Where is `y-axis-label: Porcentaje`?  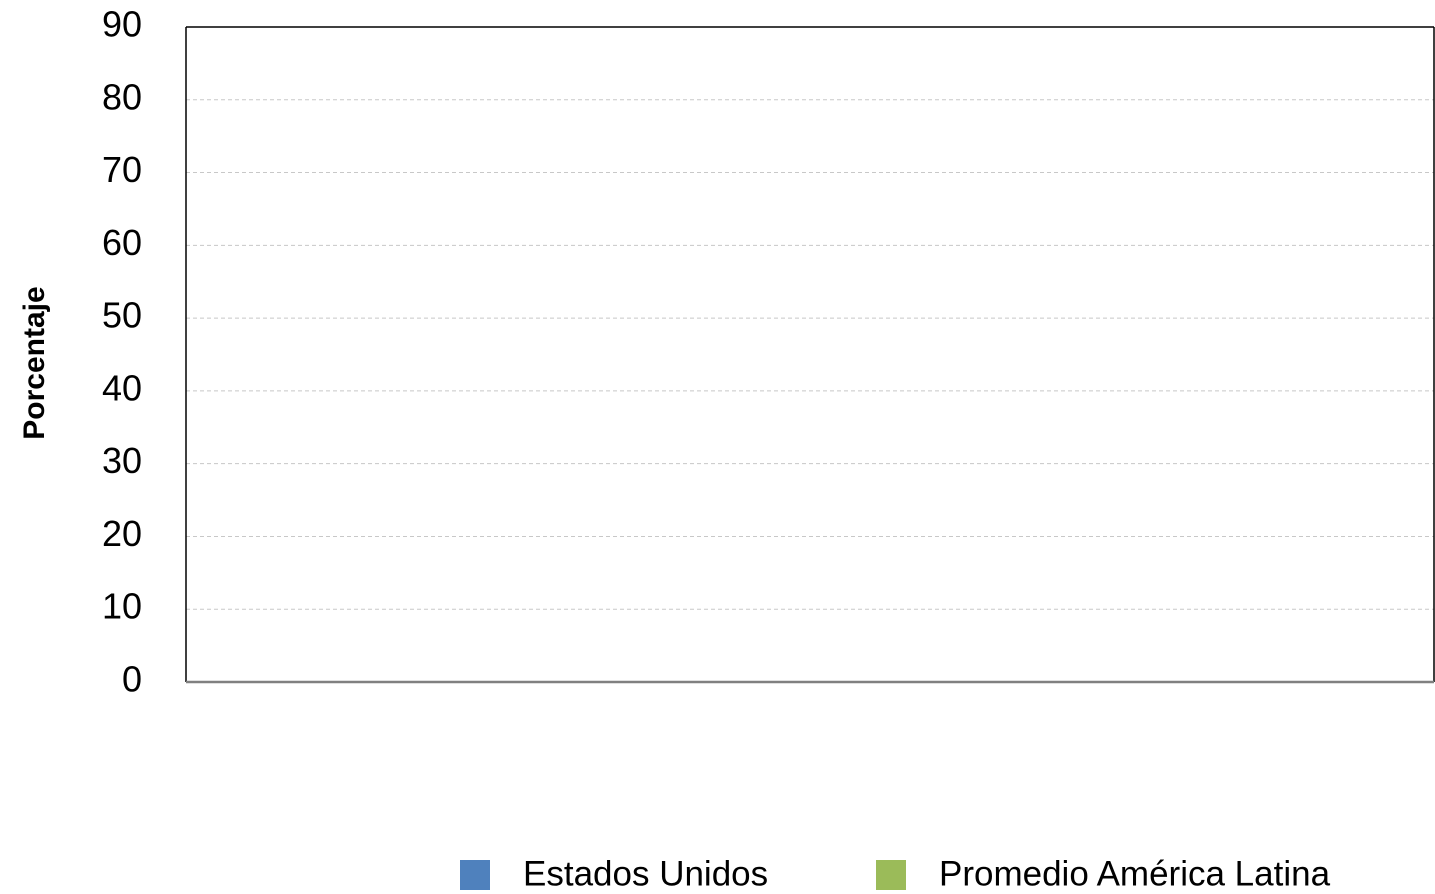 y-axis-label: Porcentaje is located at coordinates (34, 362).